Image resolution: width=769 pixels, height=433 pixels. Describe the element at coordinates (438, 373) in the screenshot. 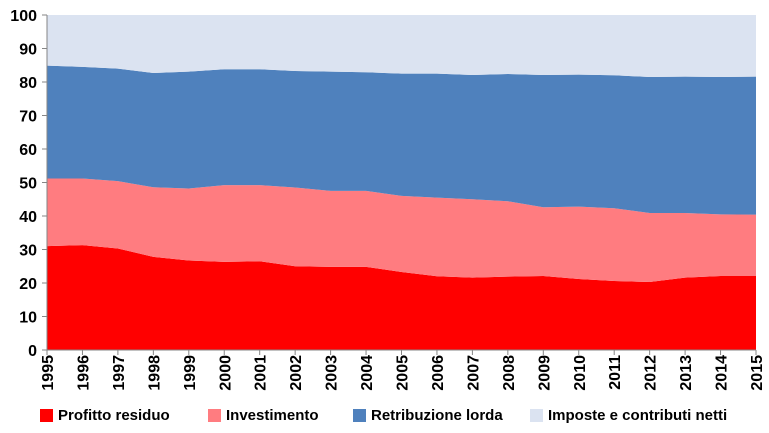

I see `x-tick-label: 2006` at that location.